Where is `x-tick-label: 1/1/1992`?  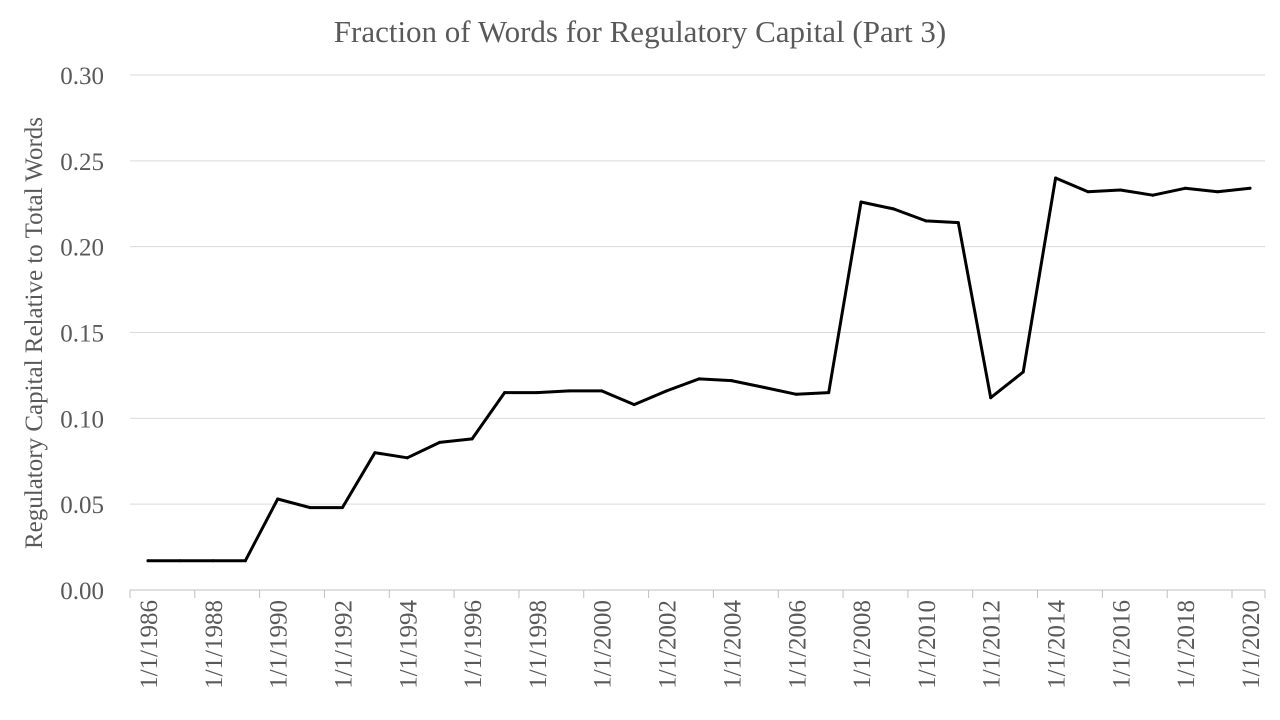 x-tick-label: 1/1/1992 is located at coordinates (343, 644).